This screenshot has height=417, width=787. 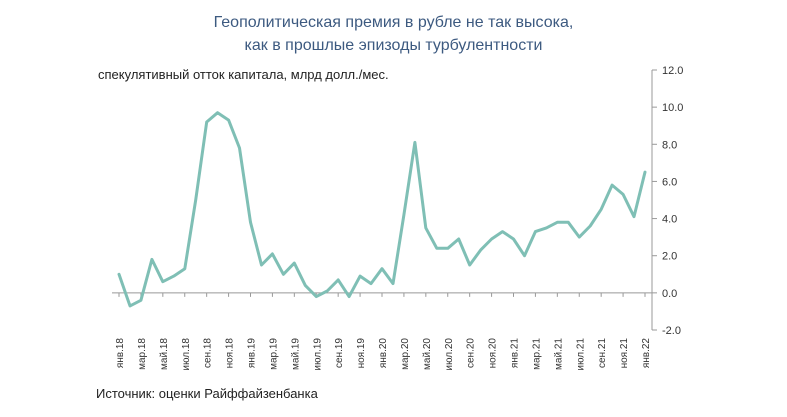 What do you see at coordinates (186, 354) in the screenshot?
I see `x-tick-label: июл.18` at bounding box center [186, 354].